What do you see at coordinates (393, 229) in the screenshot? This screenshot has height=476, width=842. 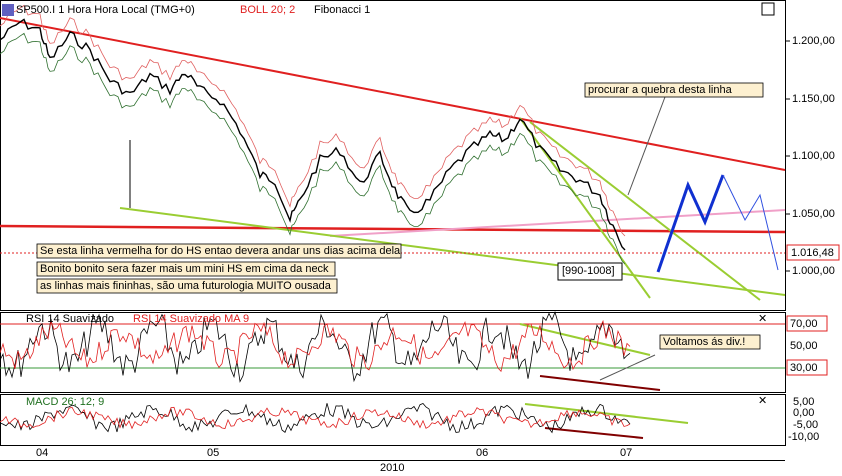 I see `neckline` at bounding box center [393, 229].